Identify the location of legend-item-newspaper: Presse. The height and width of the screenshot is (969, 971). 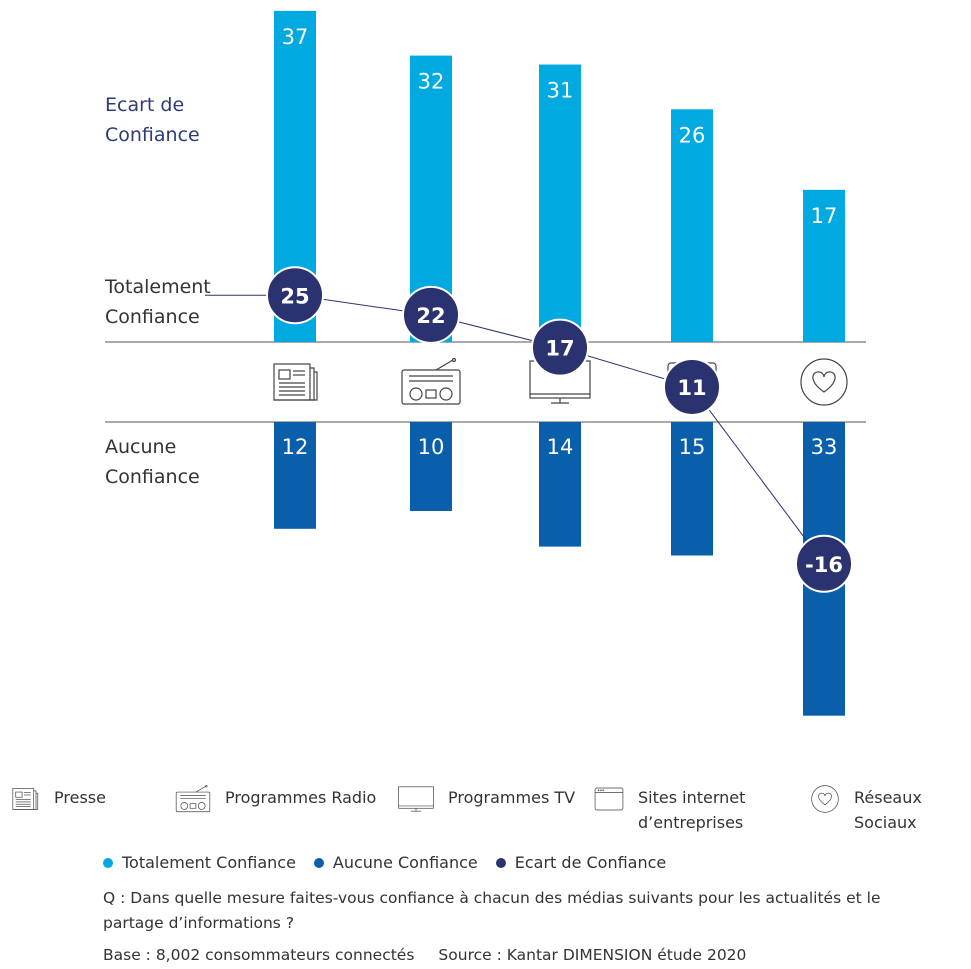
(58, 799).